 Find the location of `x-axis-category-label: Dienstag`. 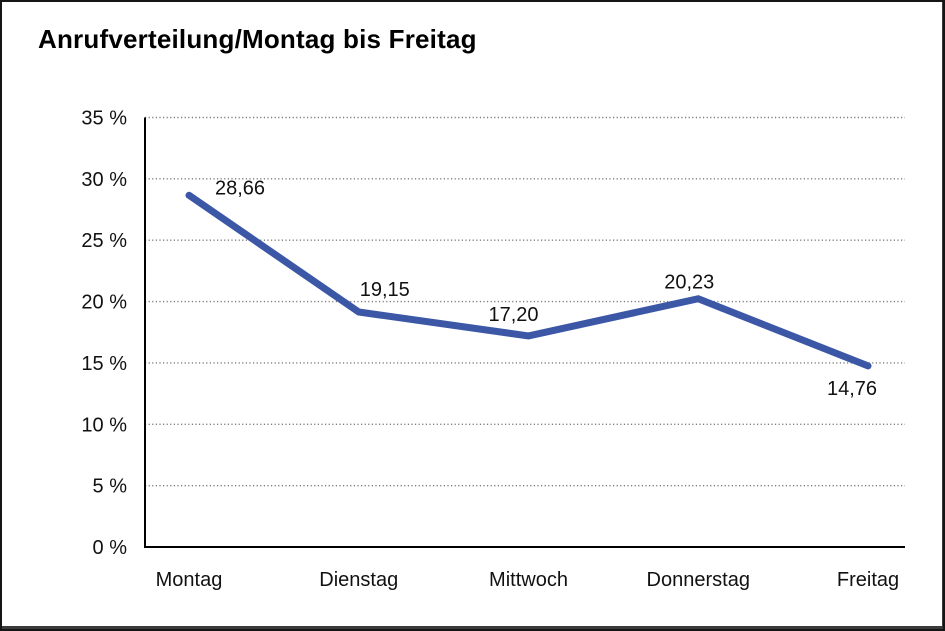

x-axis-category-label: Dienstag is located at coordinates (358, 580).